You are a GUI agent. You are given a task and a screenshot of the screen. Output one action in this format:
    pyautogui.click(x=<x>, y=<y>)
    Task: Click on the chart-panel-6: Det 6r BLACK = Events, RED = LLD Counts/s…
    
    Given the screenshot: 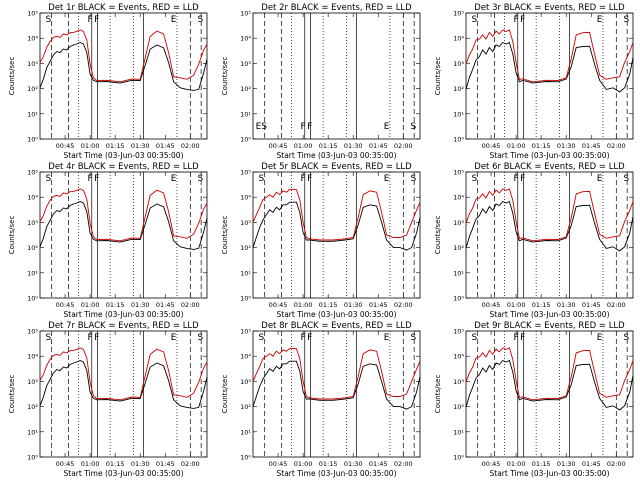 What is the action you would take?
    pyautogui.click(x=534, y=240)
    